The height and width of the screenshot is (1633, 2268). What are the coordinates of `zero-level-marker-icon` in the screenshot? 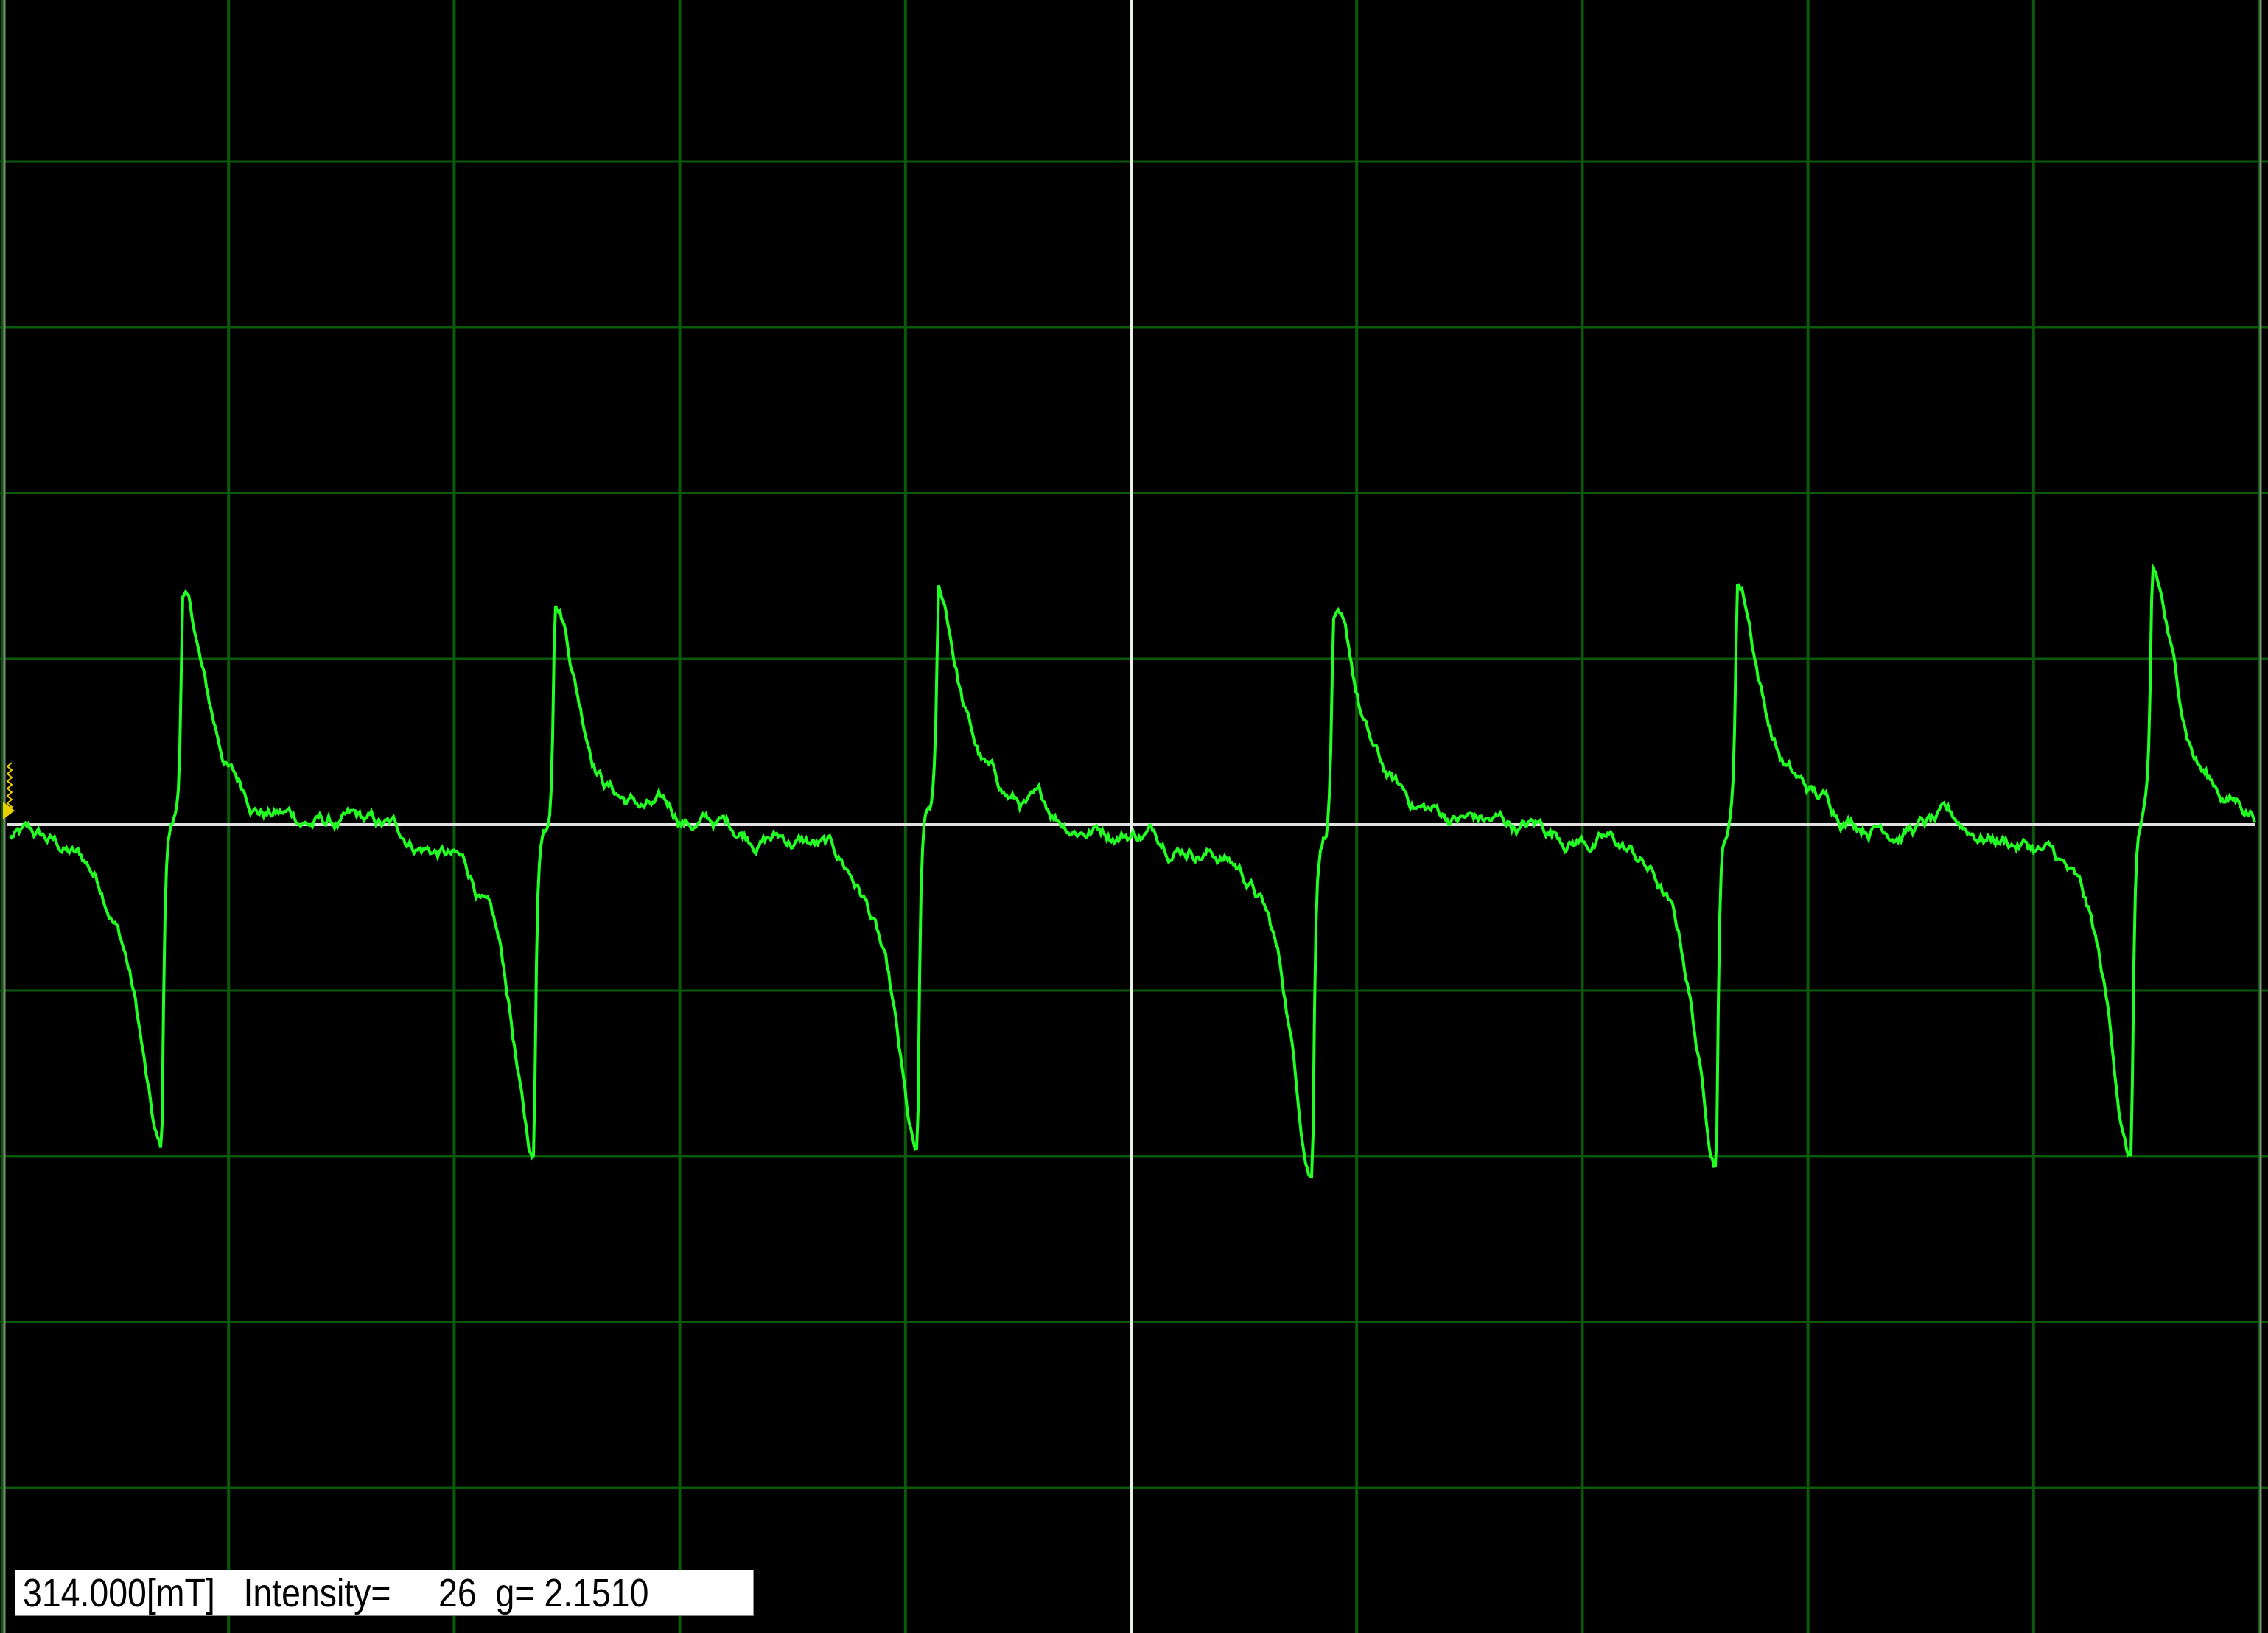 It's located at (9, 791).